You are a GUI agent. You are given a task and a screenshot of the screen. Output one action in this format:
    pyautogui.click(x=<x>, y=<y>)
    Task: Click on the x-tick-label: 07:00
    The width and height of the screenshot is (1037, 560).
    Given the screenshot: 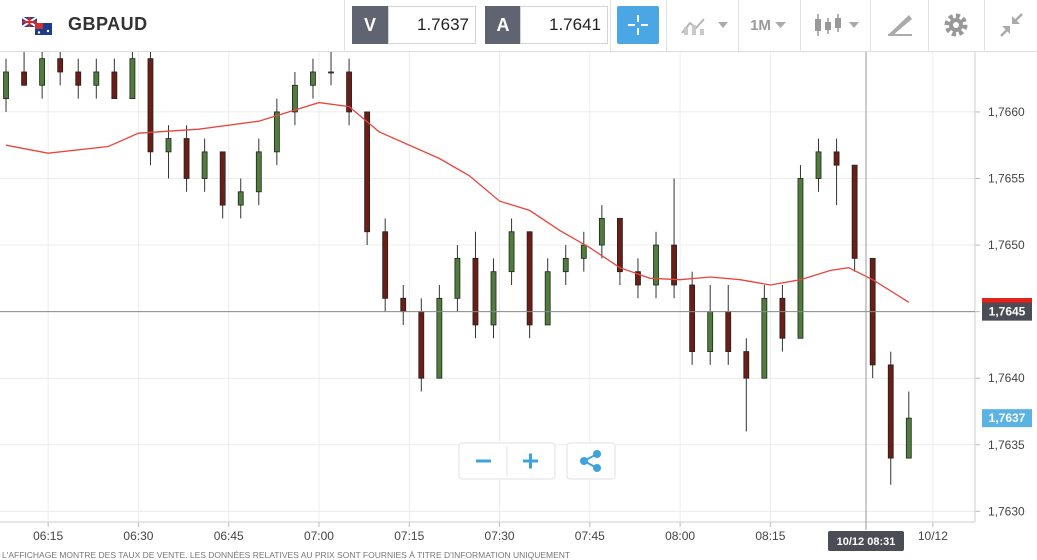 What is the action you would take?
    pyautogui.click(x=319, y=536)
    